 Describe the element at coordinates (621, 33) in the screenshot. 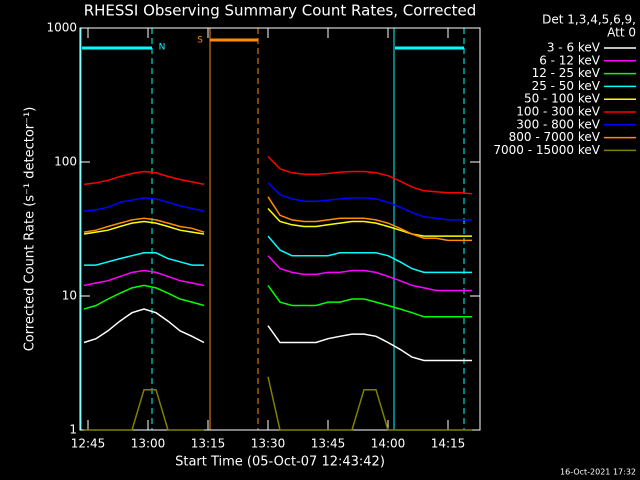

I see `legend-title: Att 0` at that location.